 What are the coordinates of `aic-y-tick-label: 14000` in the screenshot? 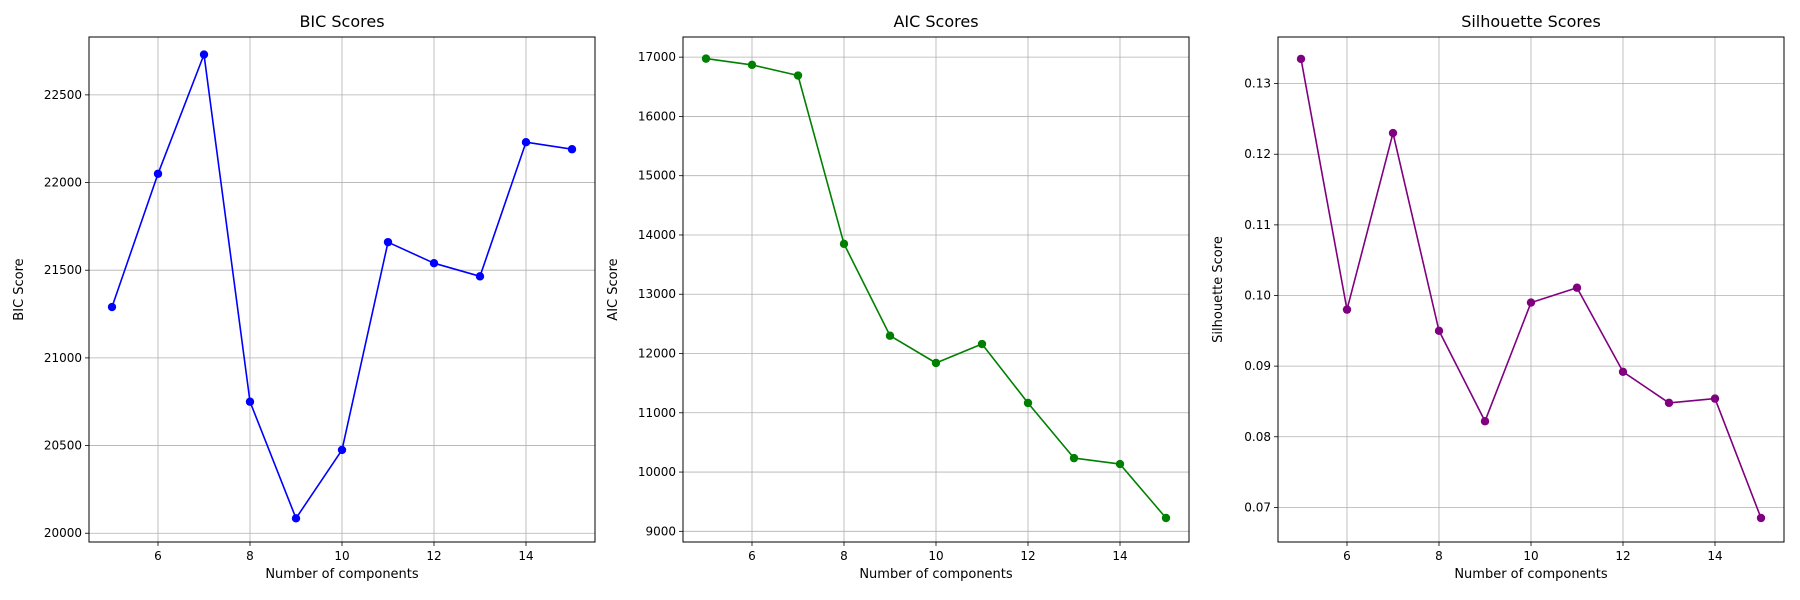 It's located at (657, 235).